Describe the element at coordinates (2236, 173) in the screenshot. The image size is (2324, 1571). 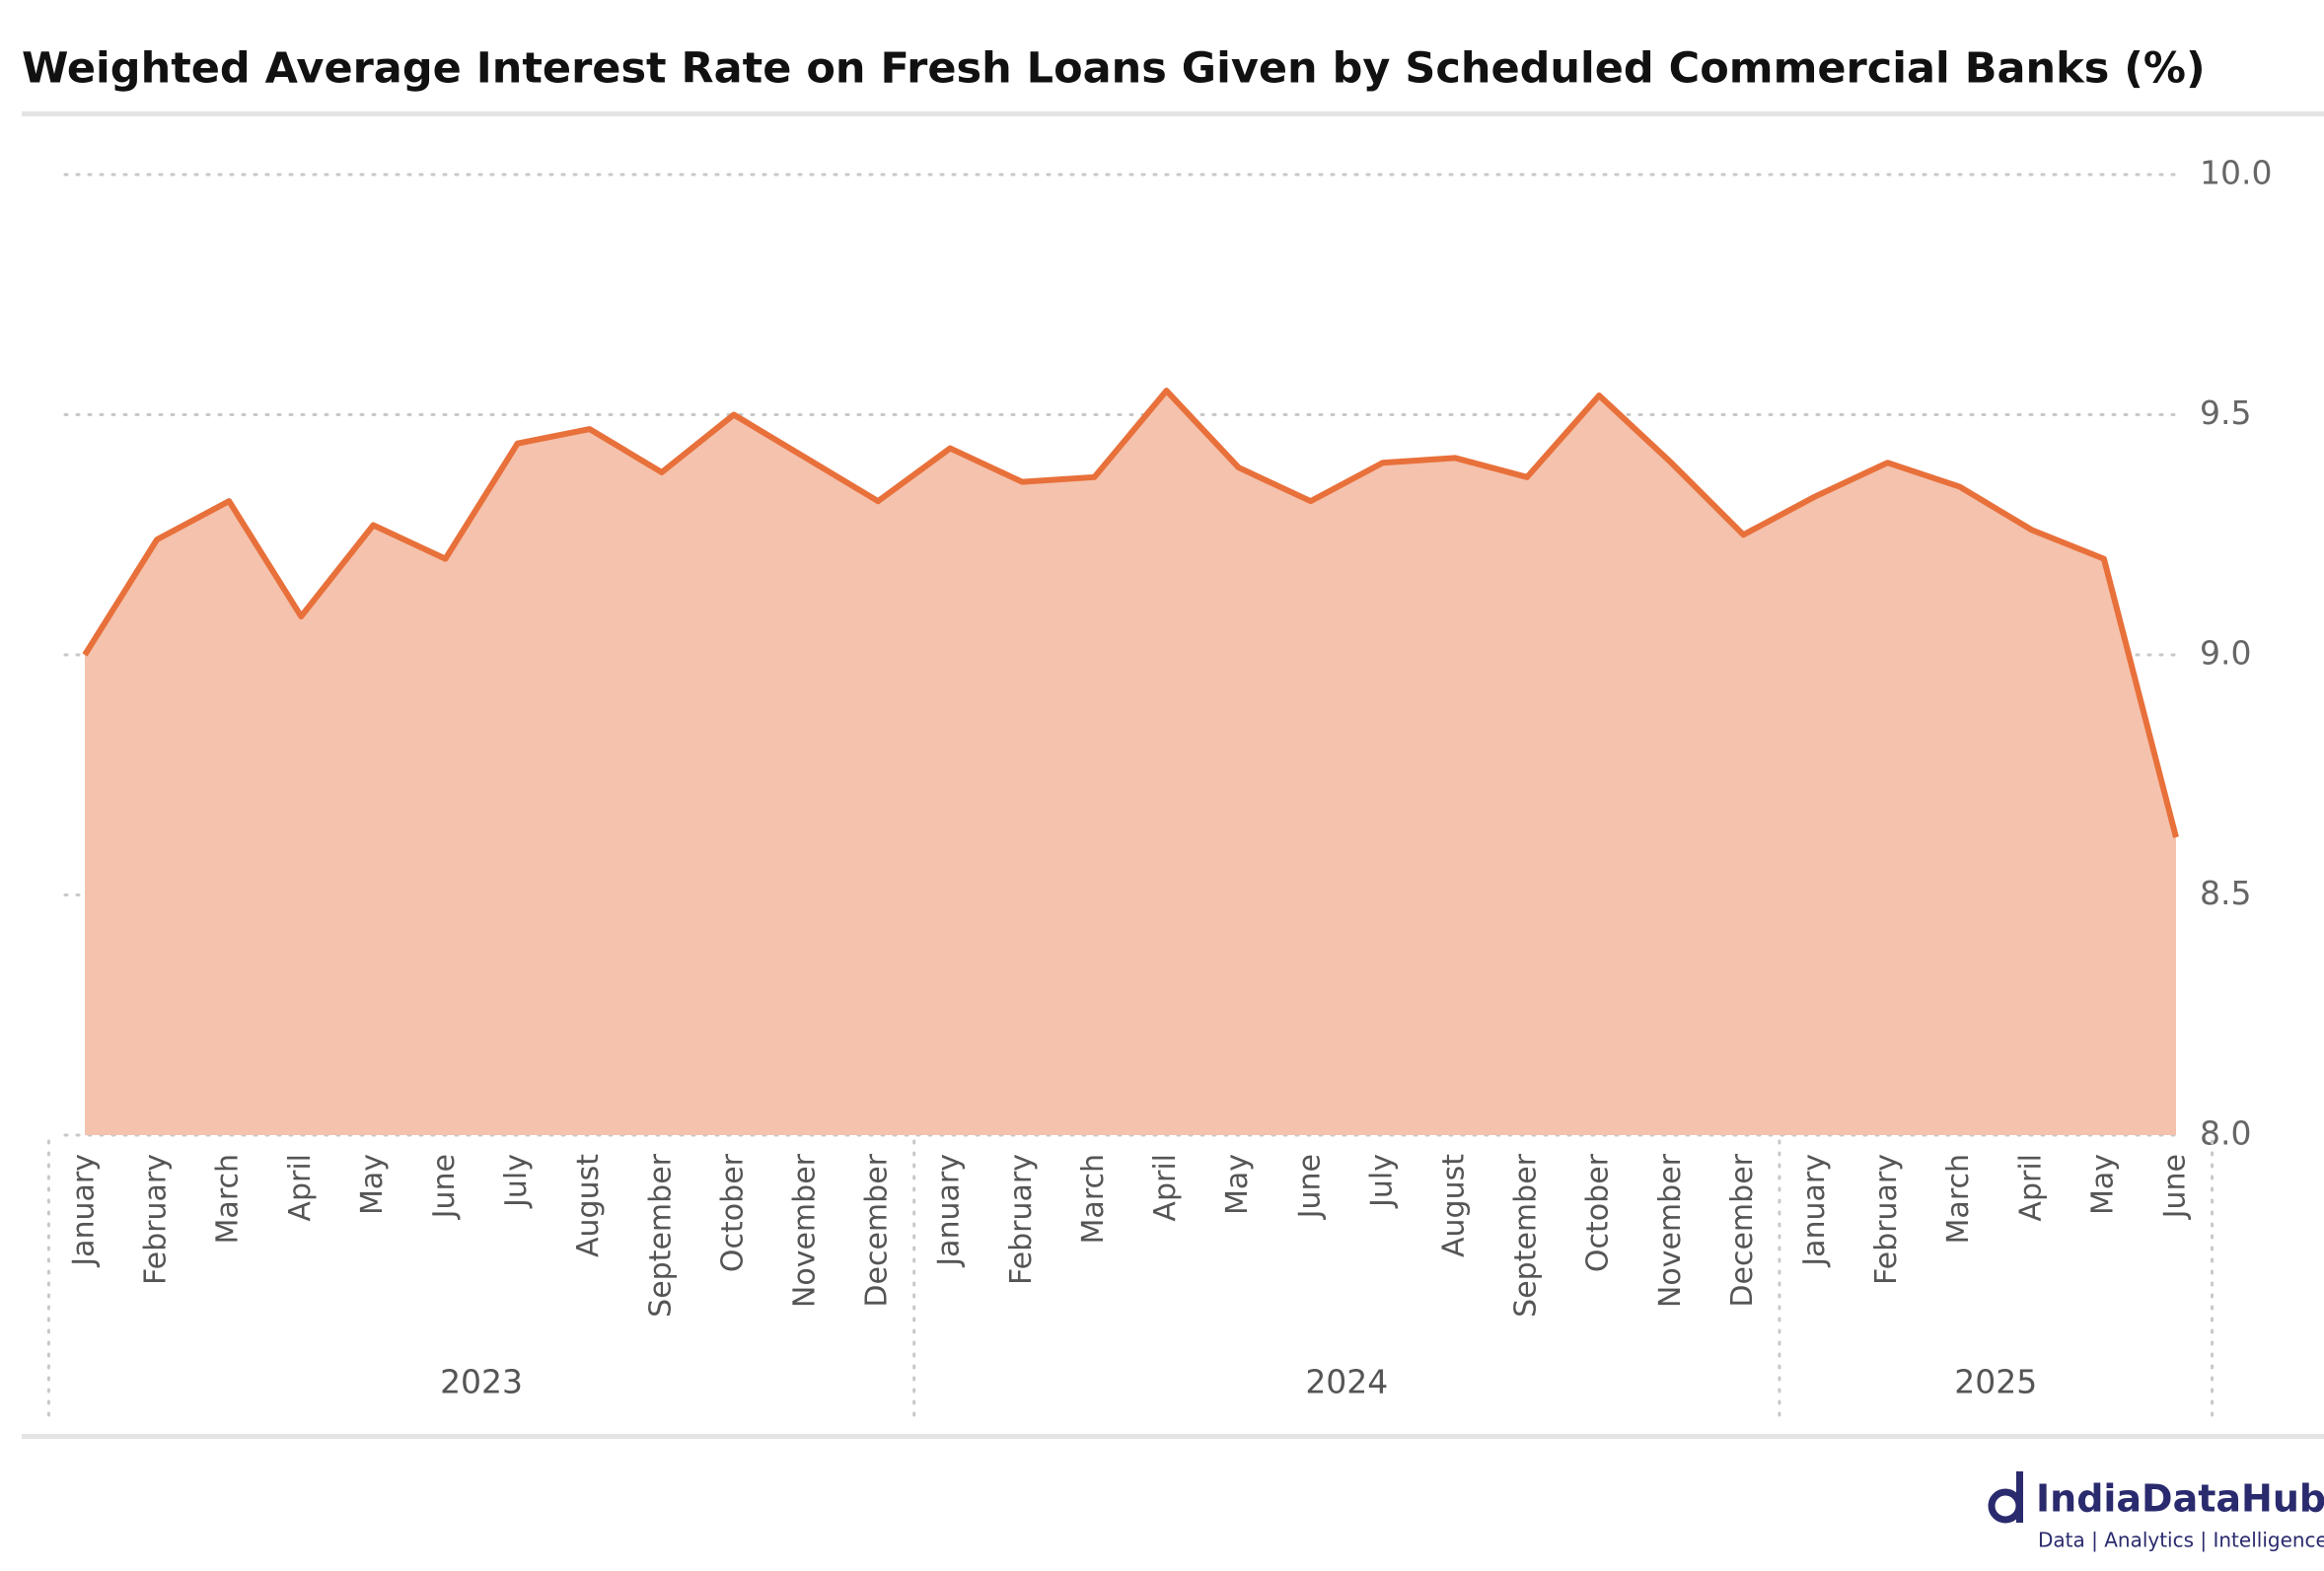
I see `y-tick-label: 10.0` at that location.